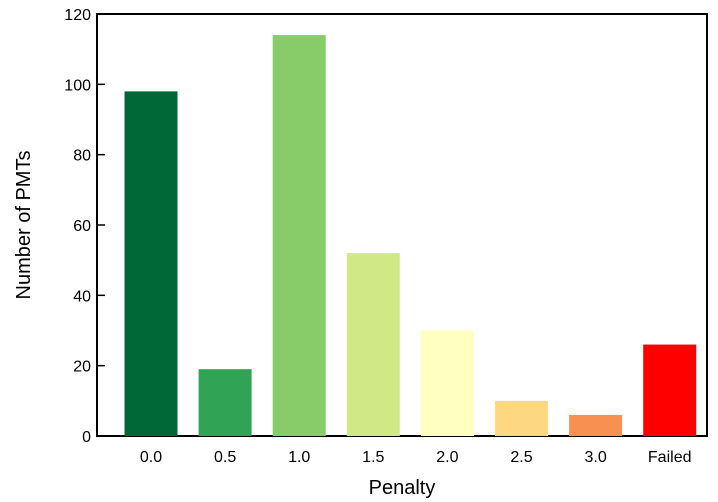 Image resolution: width=718 pixels, height=502 pixels. I want to click on x-axis-label: Penalty, so click(402, 488).